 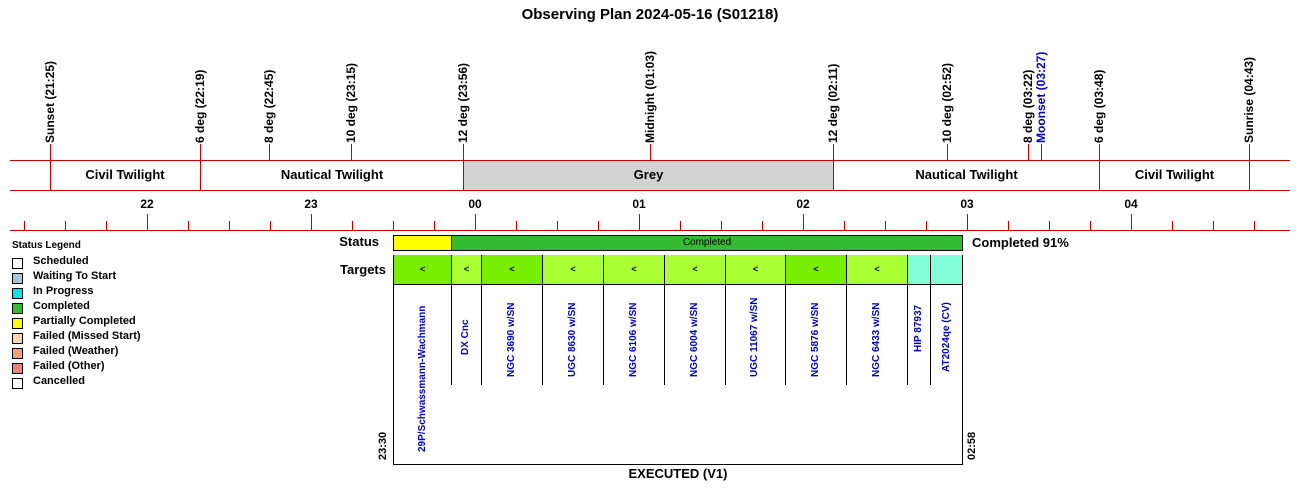 What do you see at coordinates (650, 97) in the screenshot?
I see `event-midnight-label: Midnight (01:03)` at bounding box center [650, 97].